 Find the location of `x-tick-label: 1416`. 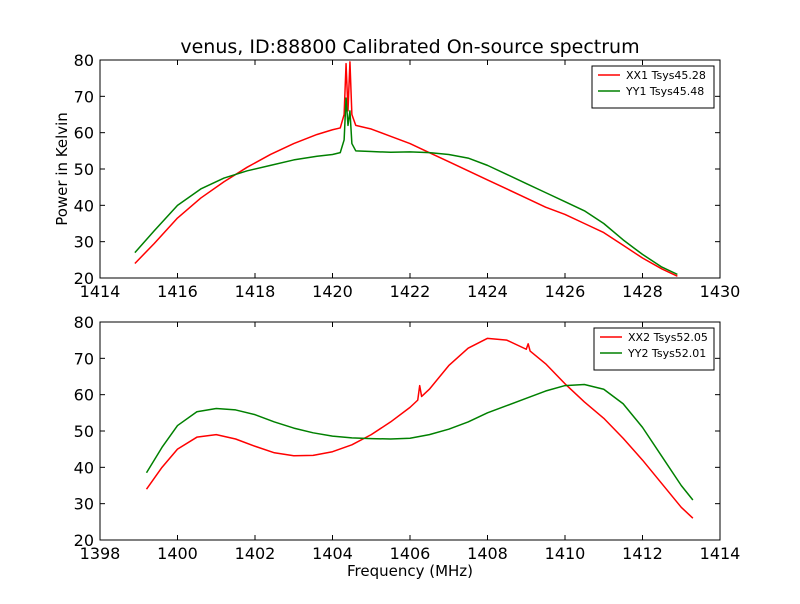

x-tick-label: 1416 is located at coordinates (177, 291).